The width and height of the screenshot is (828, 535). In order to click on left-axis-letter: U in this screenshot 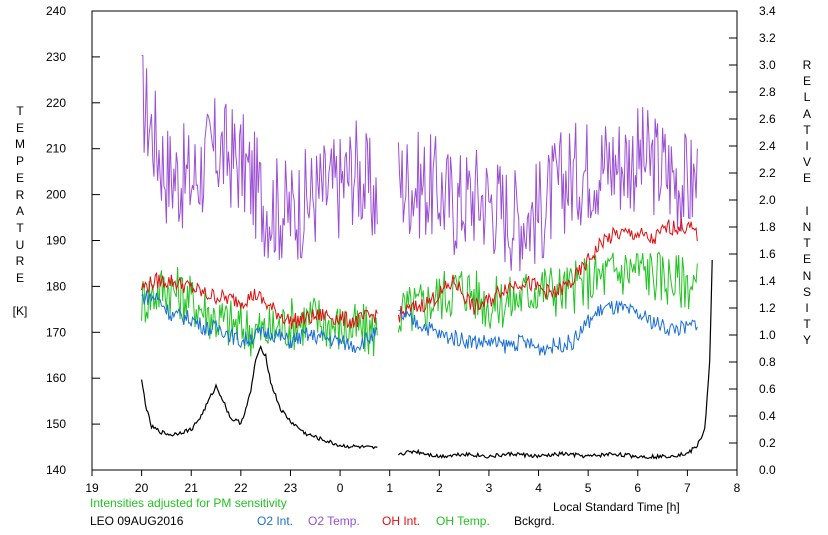, I will do `click(20, 244)`.